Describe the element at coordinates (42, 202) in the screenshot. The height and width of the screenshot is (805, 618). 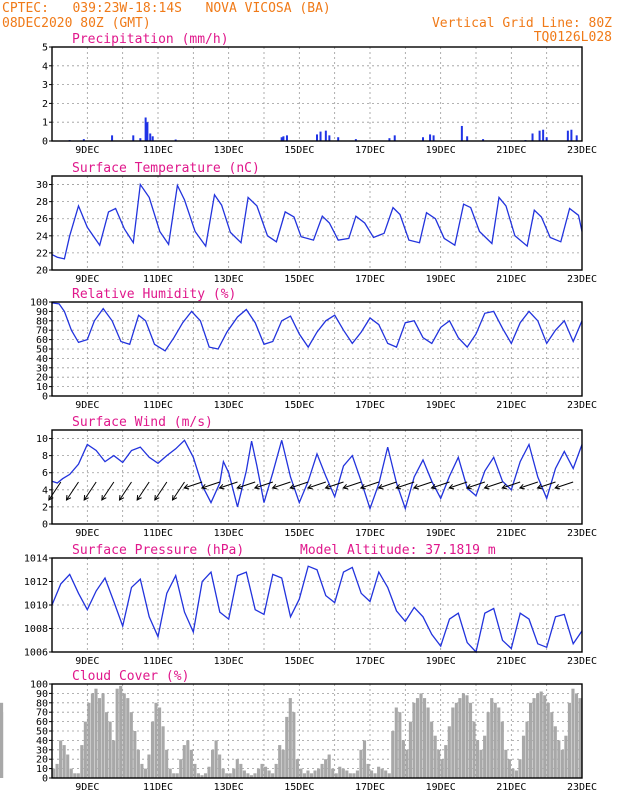
I see `y-tick-label: 28` at that location.